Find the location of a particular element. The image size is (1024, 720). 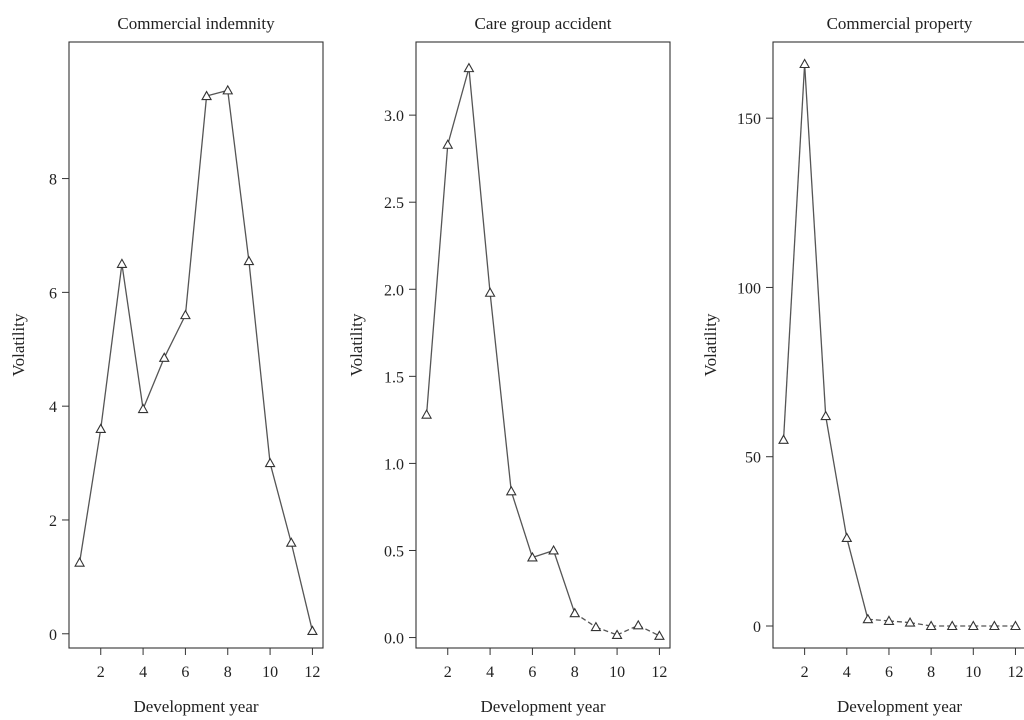

y-tick-label: 4 is located at coordinates (53, 407).